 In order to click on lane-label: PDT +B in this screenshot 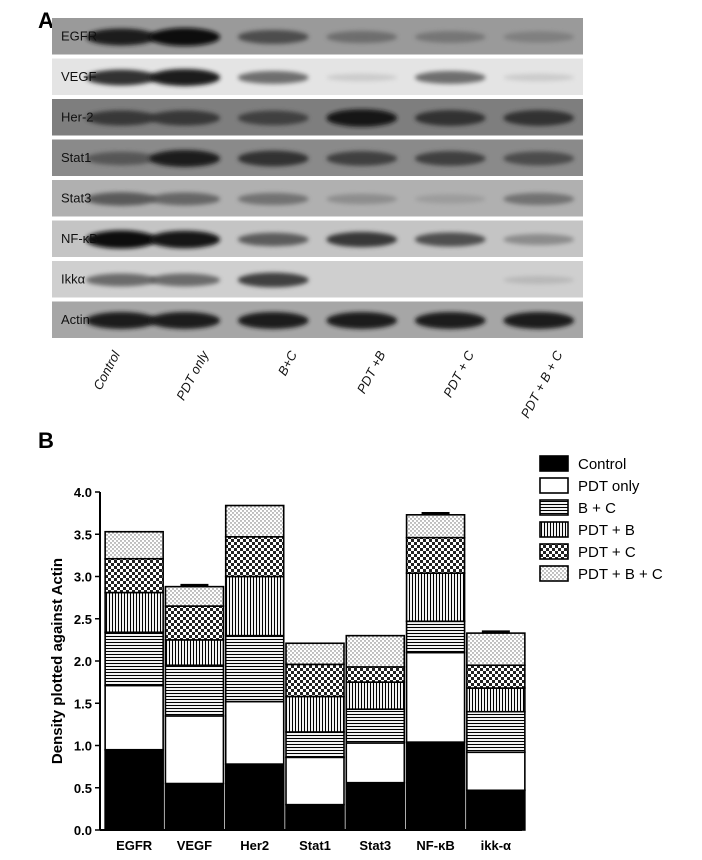, I will do `click(371, 372)`.